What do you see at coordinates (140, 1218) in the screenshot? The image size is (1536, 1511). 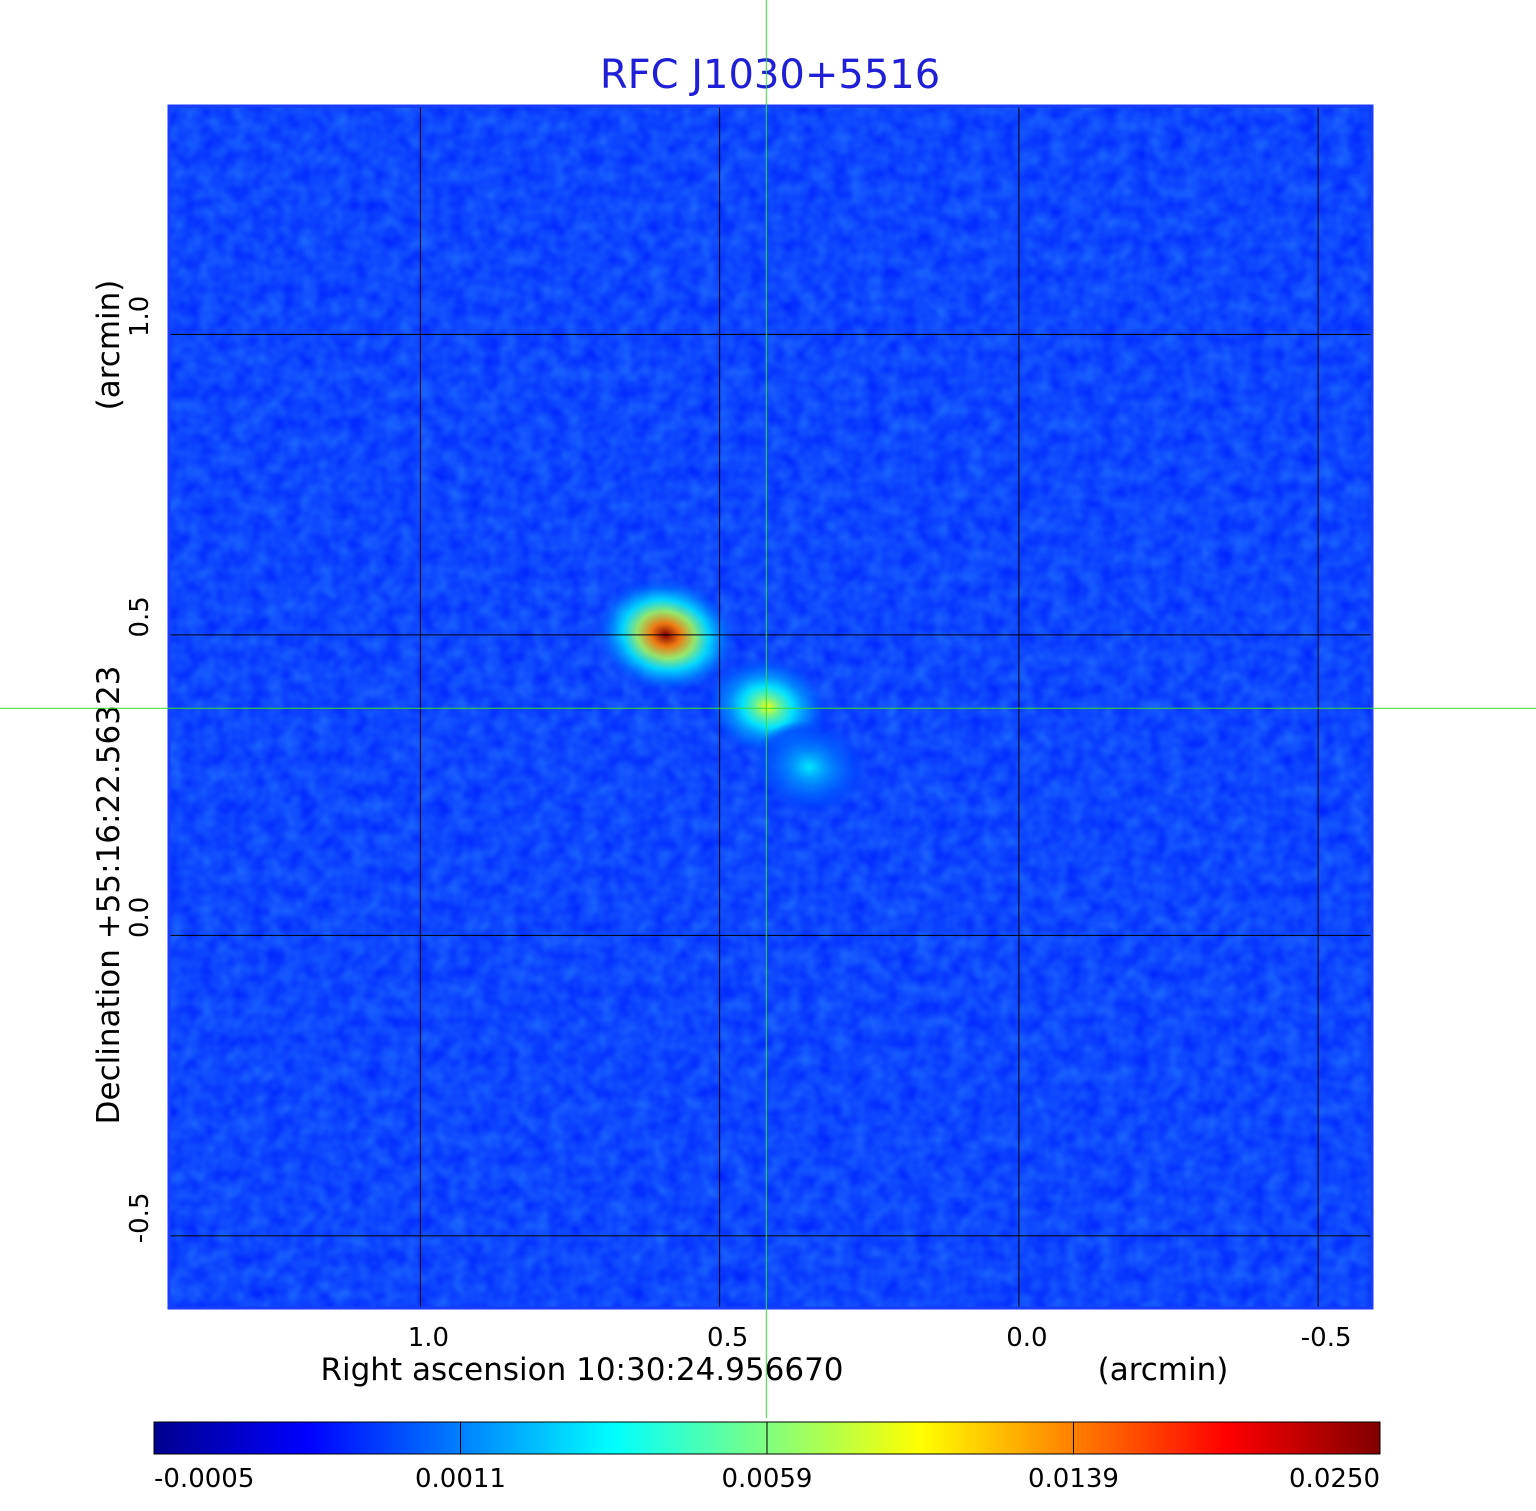 I see `y-tick-label: -0.5` at bounding box center [140, 1218].